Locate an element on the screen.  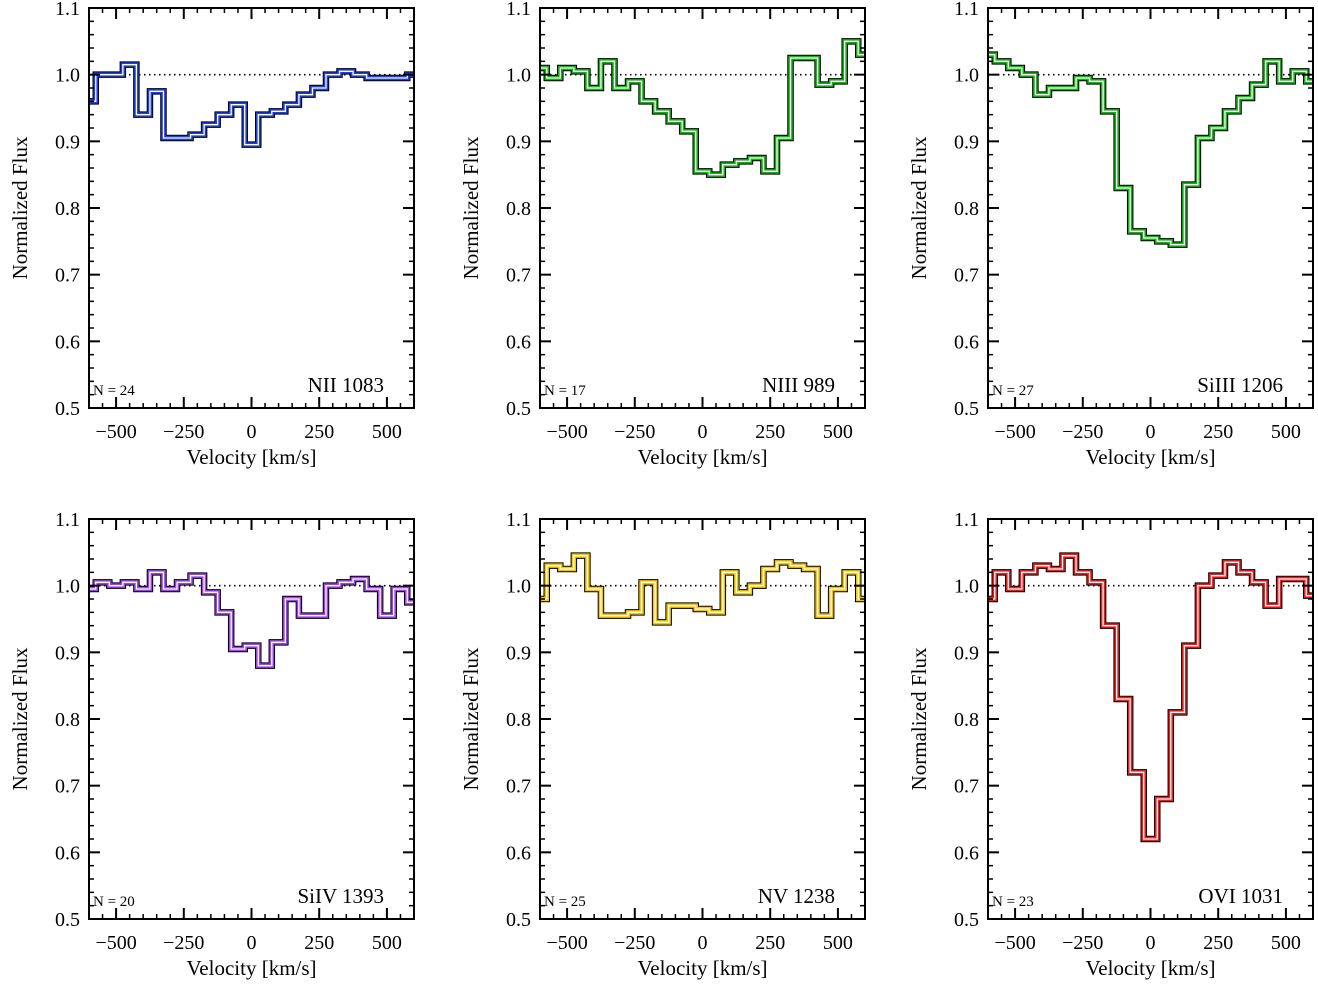
ion-line-label: OVI 1031 is located at coordinates (1240, 896).